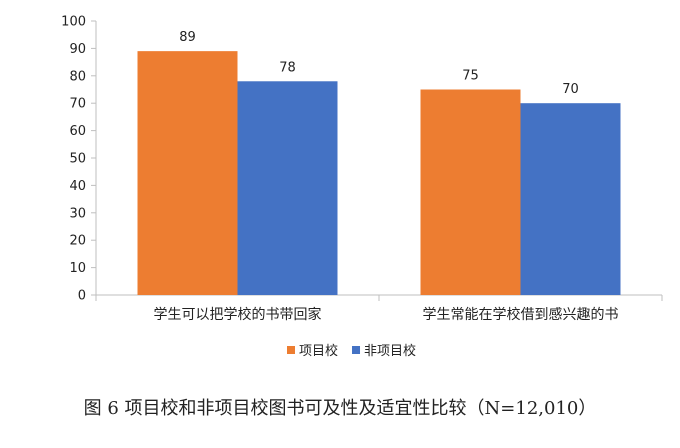 The width and height of the screenshot is (680, 448). Describe the element at coordinates (77, 241) in the screenshot. I see `y-tick-label: 20` at that location.